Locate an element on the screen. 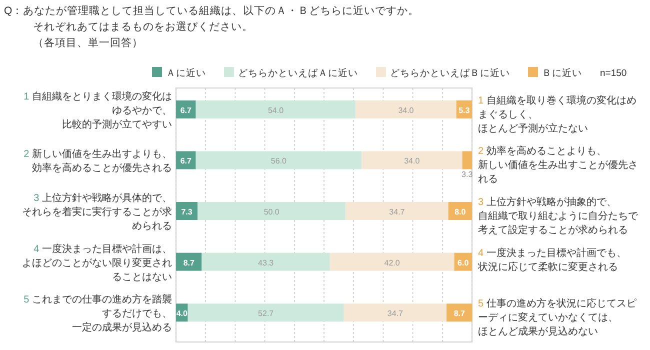 This screenshot has height=350, width=650. data-label: 54.0 is located at coordinates (276, 110).